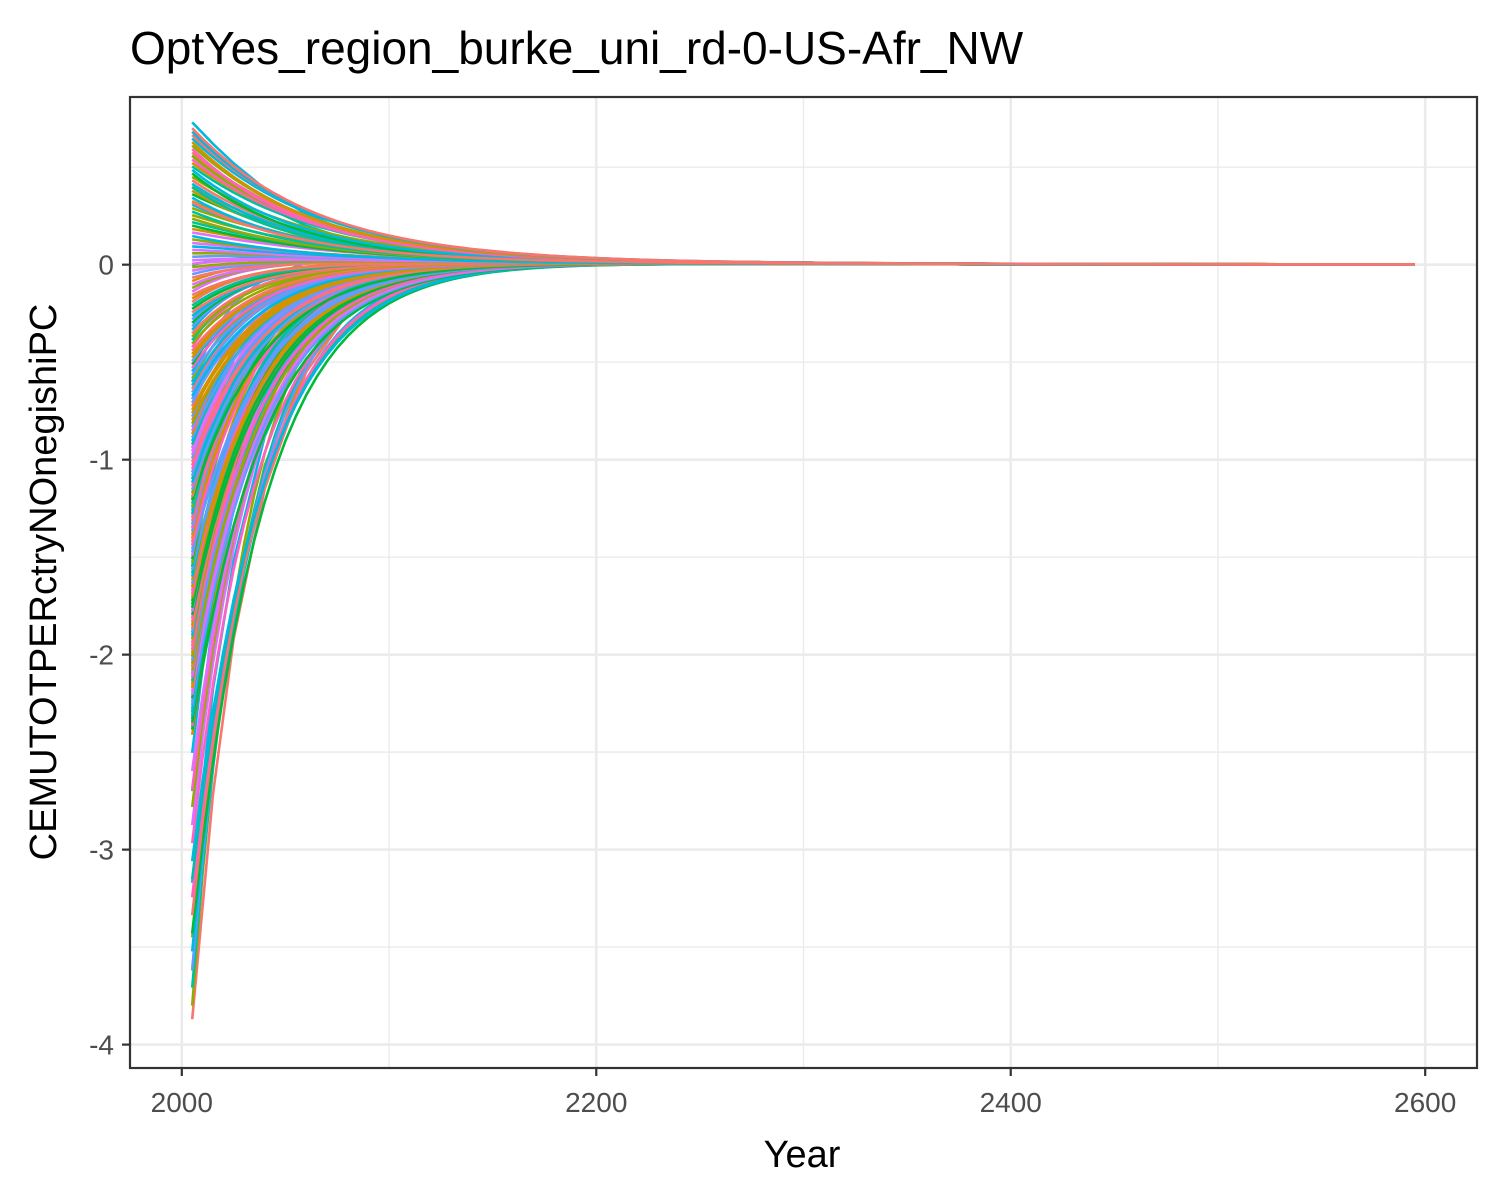 The height and width of the screenshot is (1200, 1500). I want to click on x-tick-label: 2600, so click(1425, 1102).